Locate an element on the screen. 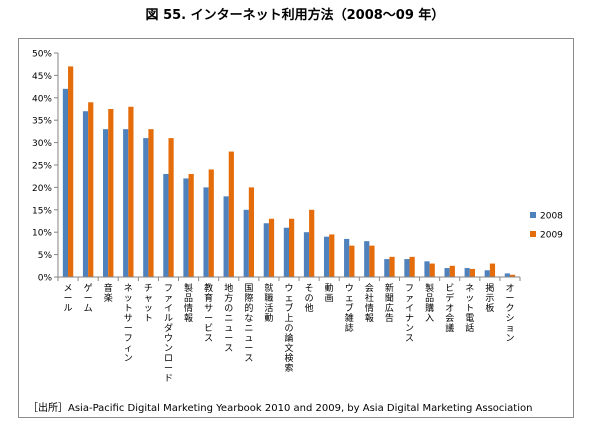 Image resolution: width=590 pixels, height=425 pixels. y-tick-label: 25% is located at coordinates (42, 167).